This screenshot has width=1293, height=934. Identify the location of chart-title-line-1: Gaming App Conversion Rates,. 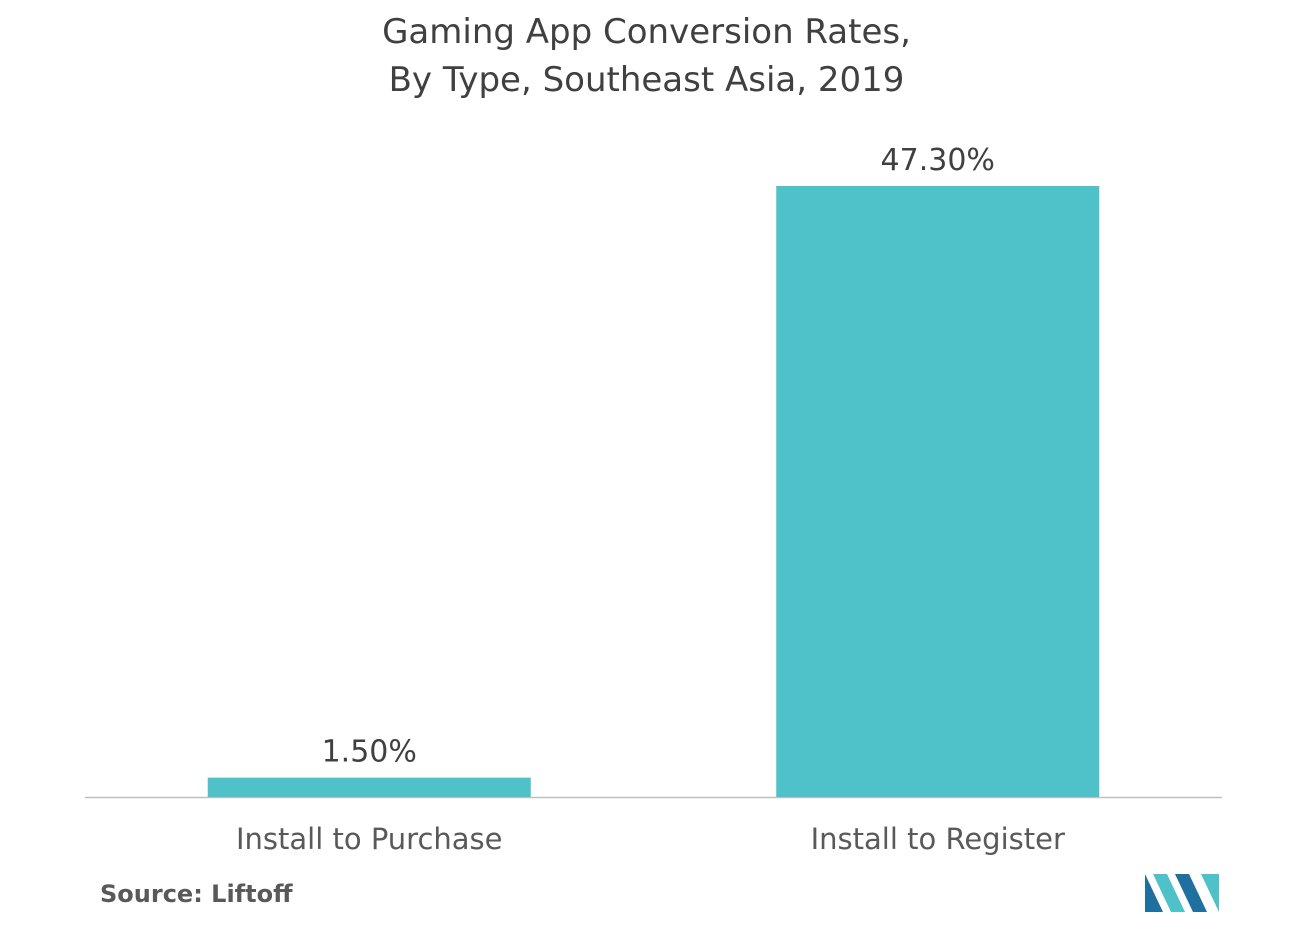
(646, 32).